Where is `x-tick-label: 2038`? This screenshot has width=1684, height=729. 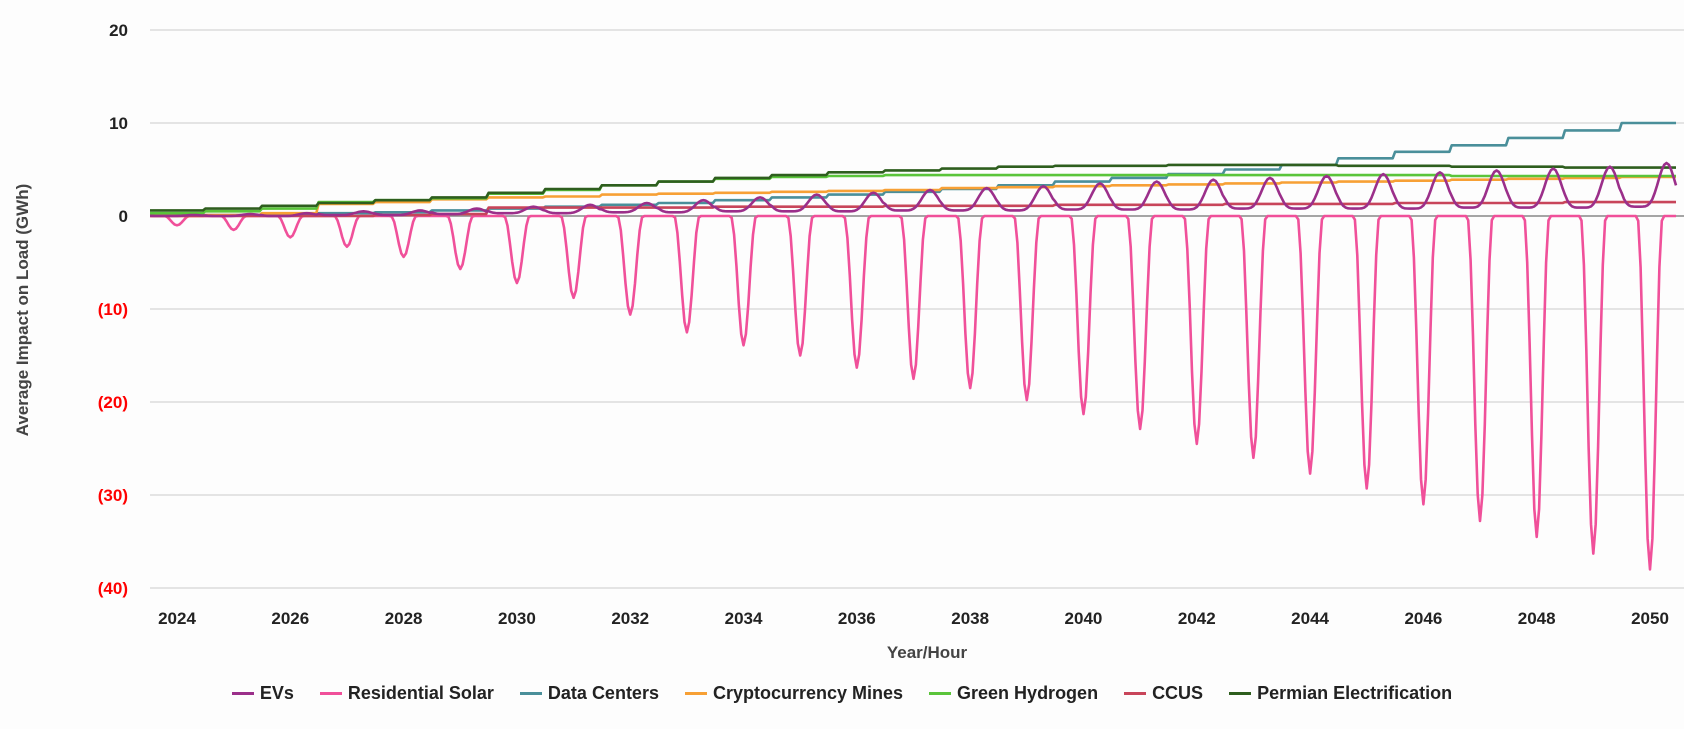 x-tick-label: 2038 is located at coordinates (970, 618).